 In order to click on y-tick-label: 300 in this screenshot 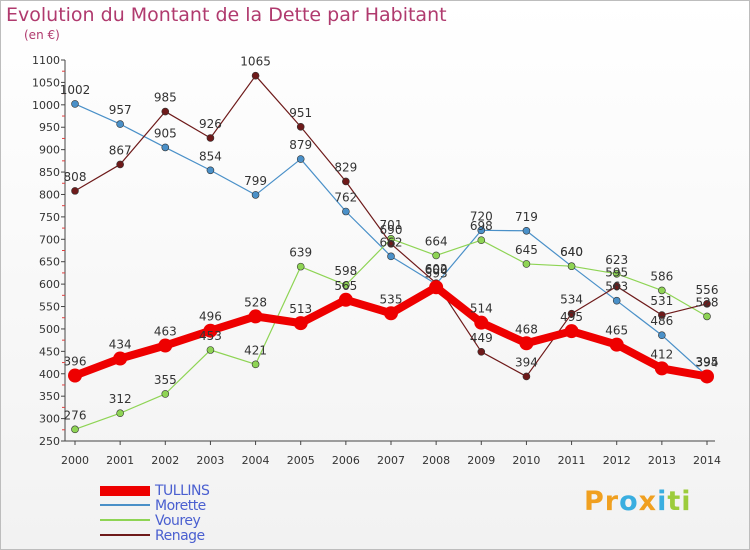, I will do `click(49, 419)`.